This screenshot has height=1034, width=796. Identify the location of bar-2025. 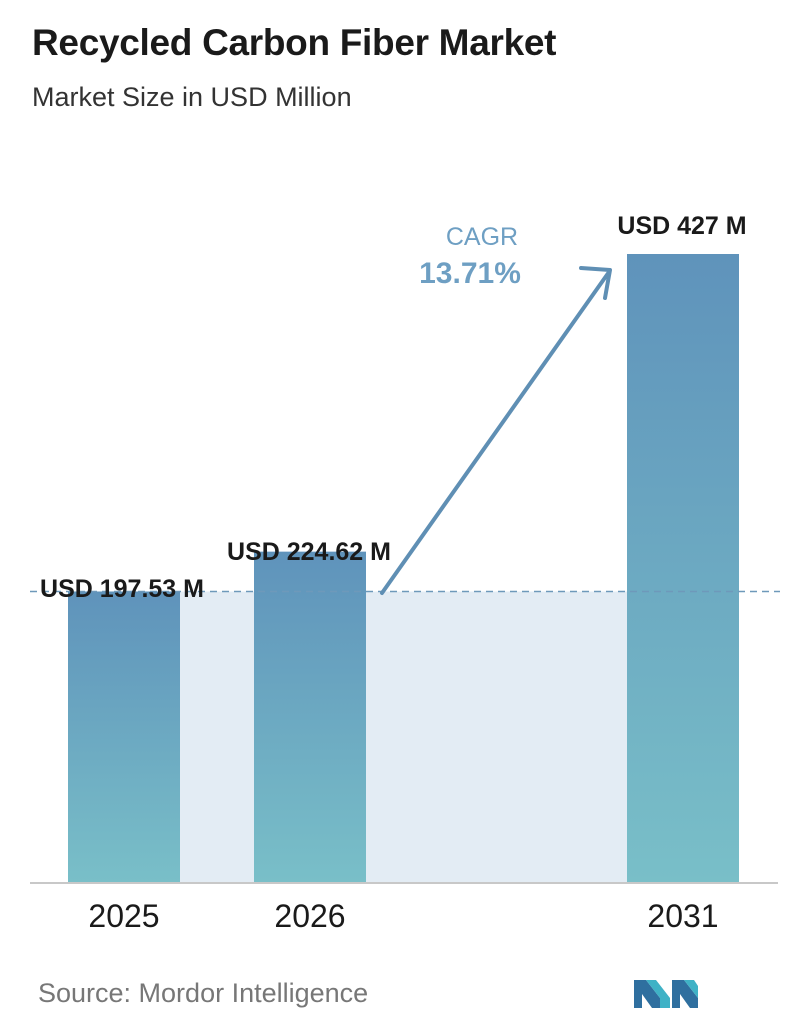
(124, 736).